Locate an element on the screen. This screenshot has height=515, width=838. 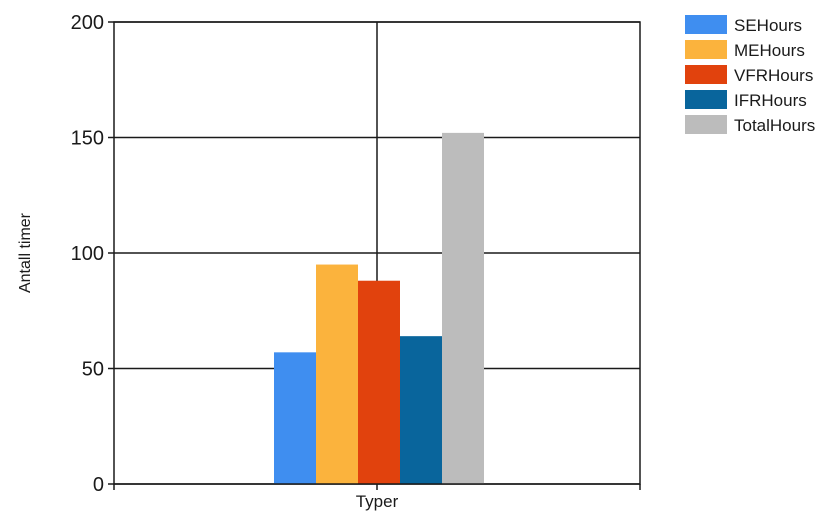
legend: SEHours MEHours VFRHours IFRHours TotalHours is located at coordinates (750, 75).